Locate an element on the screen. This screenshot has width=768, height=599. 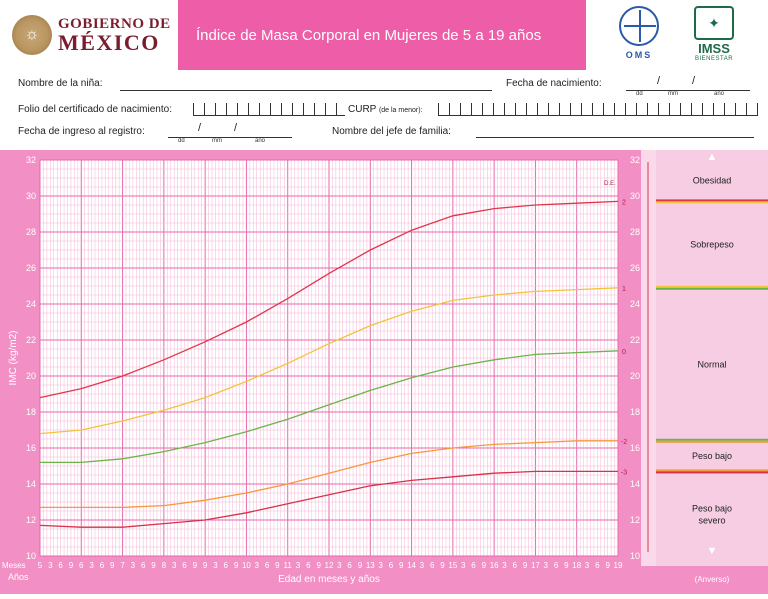
month-hint: mm is located at coordinates (217, 141).